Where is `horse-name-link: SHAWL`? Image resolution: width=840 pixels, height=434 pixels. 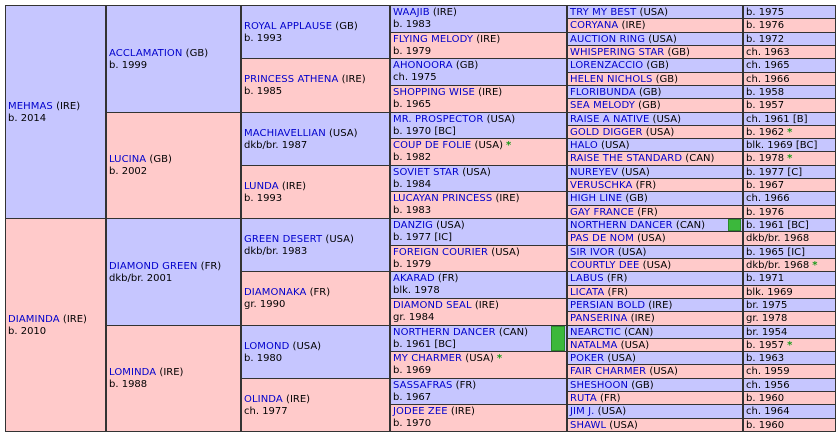 horse-name-link: SHAWL is located at coordinates (588, 425).